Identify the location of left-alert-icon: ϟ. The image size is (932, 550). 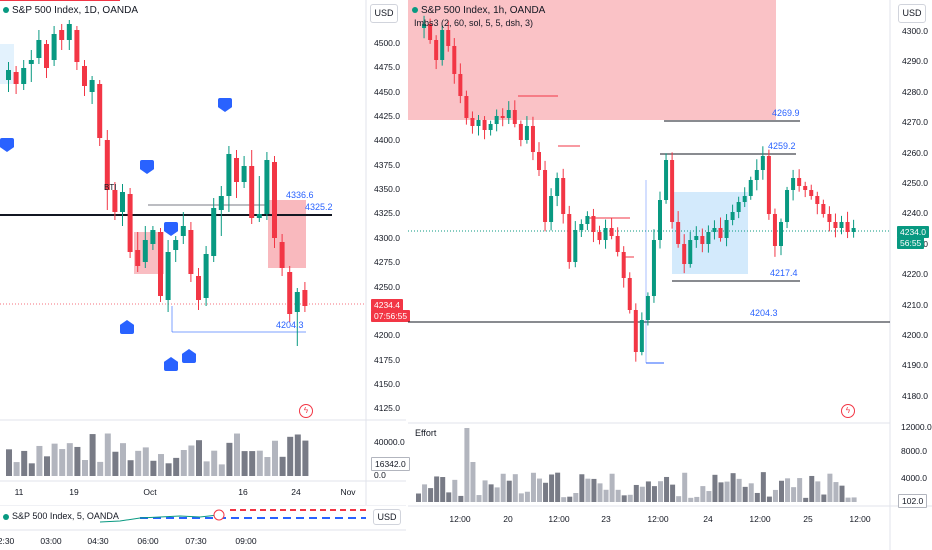
(306, 411).